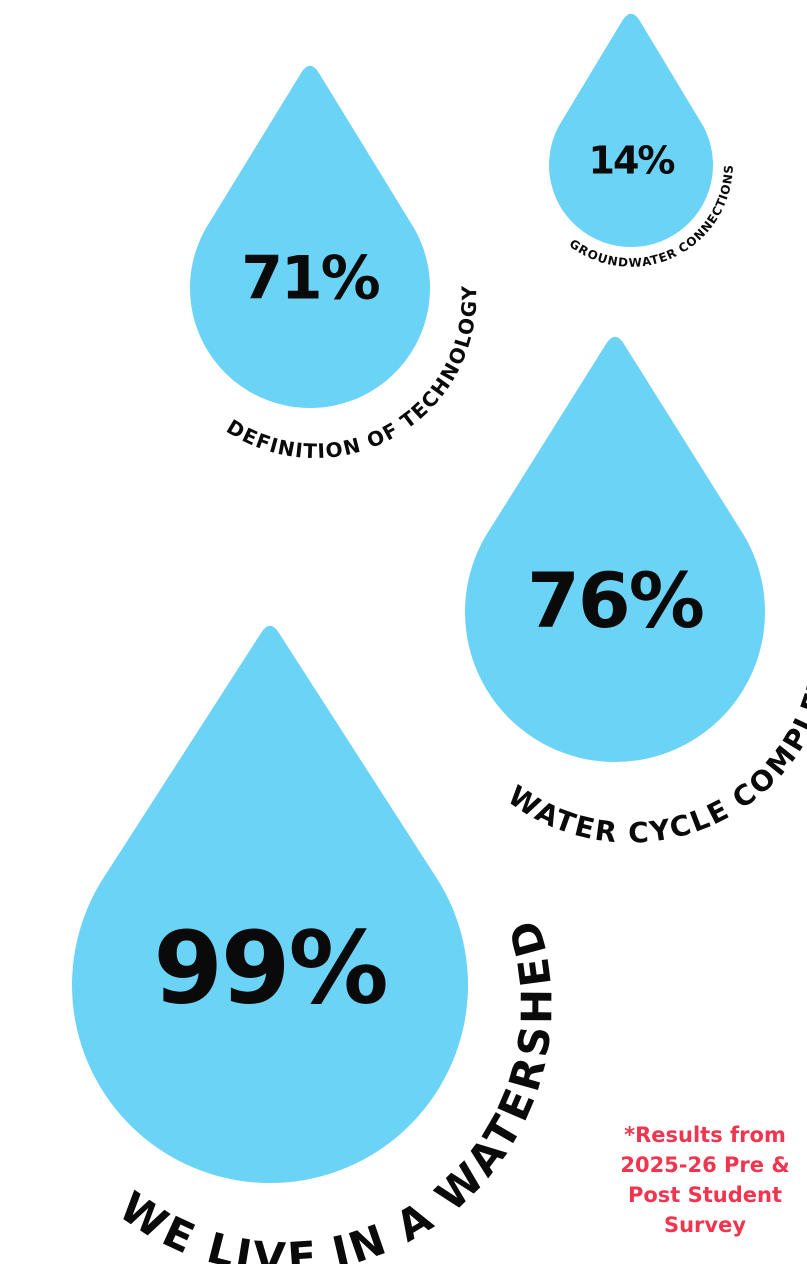 The height and width of the screenshot is (1264, 807). What do you see at coordinates (615, 600) in the screenshot?
I see `value-label: 76%` at bounding box center [615, 600].